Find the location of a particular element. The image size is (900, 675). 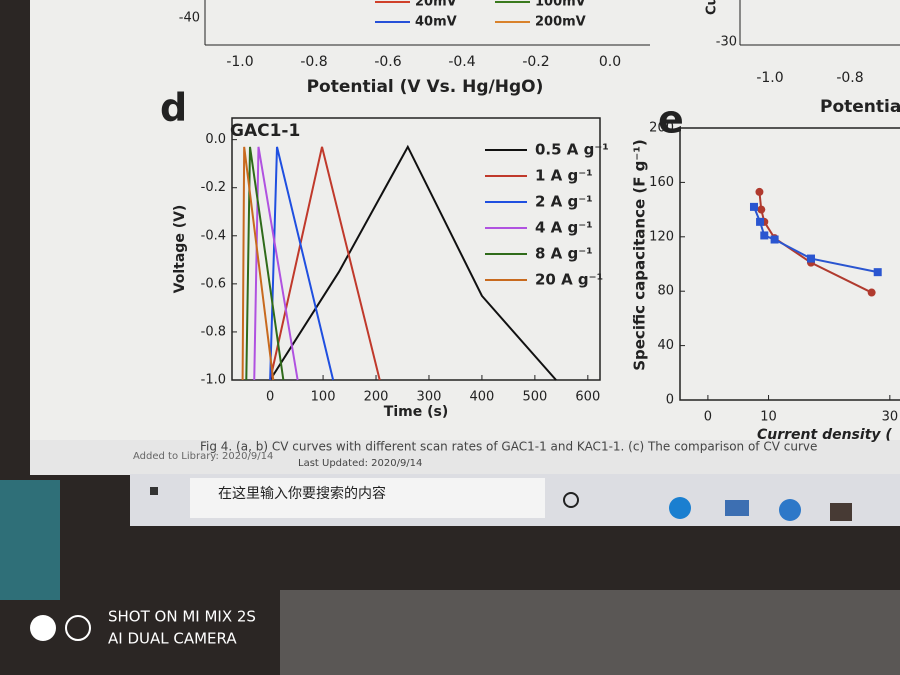

x-tick-label: -0.4 is located at coordinates (461, 62).